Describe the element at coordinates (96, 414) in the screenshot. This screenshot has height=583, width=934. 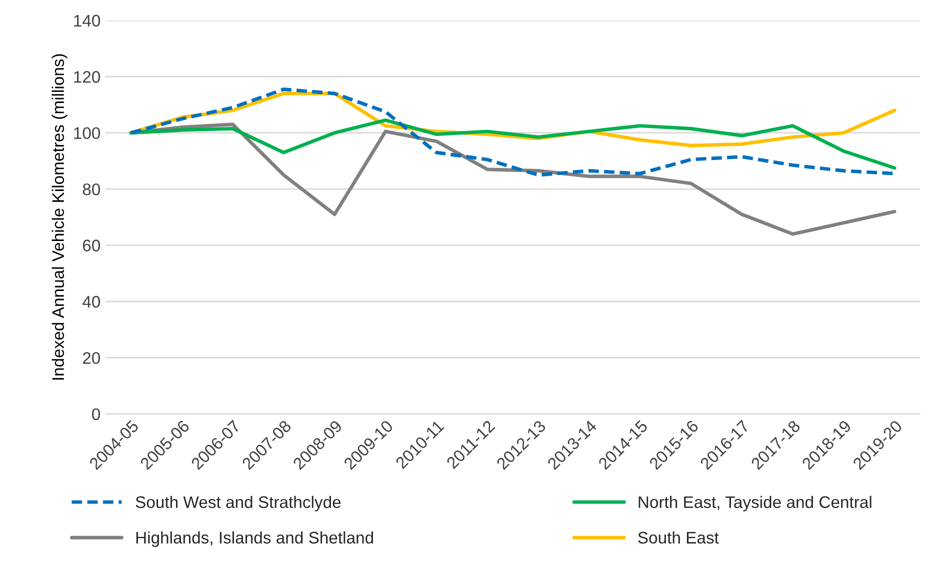
I see `y-tick-label: 0` at that location.